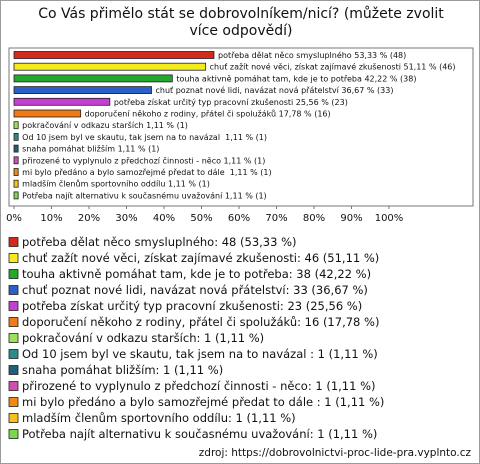  I want to click on x-tick-label: 90%, so click(351, 218).